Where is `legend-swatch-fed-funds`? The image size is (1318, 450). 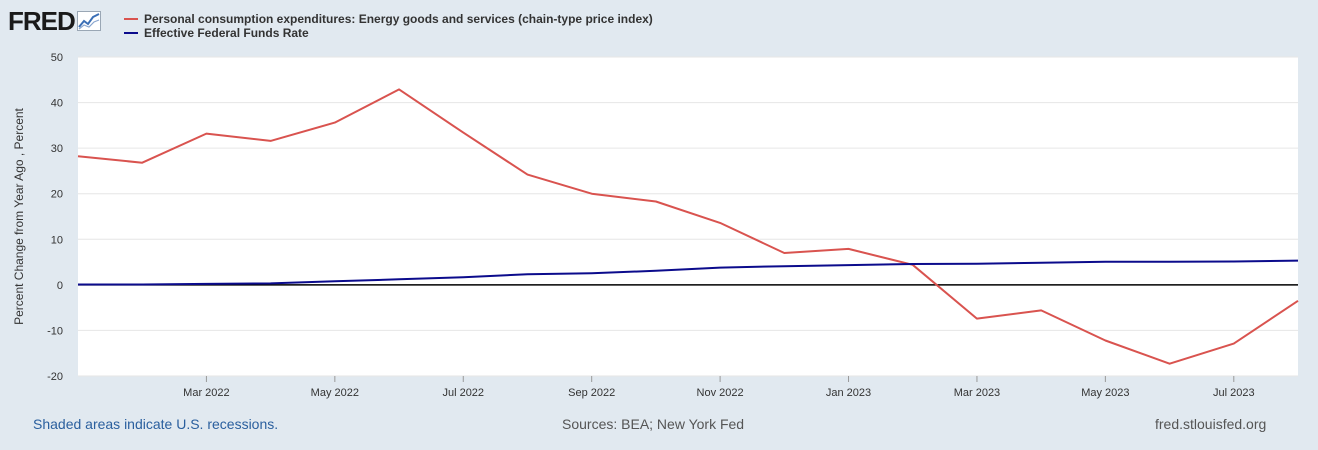
legend-swatch-fed-funds is located at coordinates (131, 33).